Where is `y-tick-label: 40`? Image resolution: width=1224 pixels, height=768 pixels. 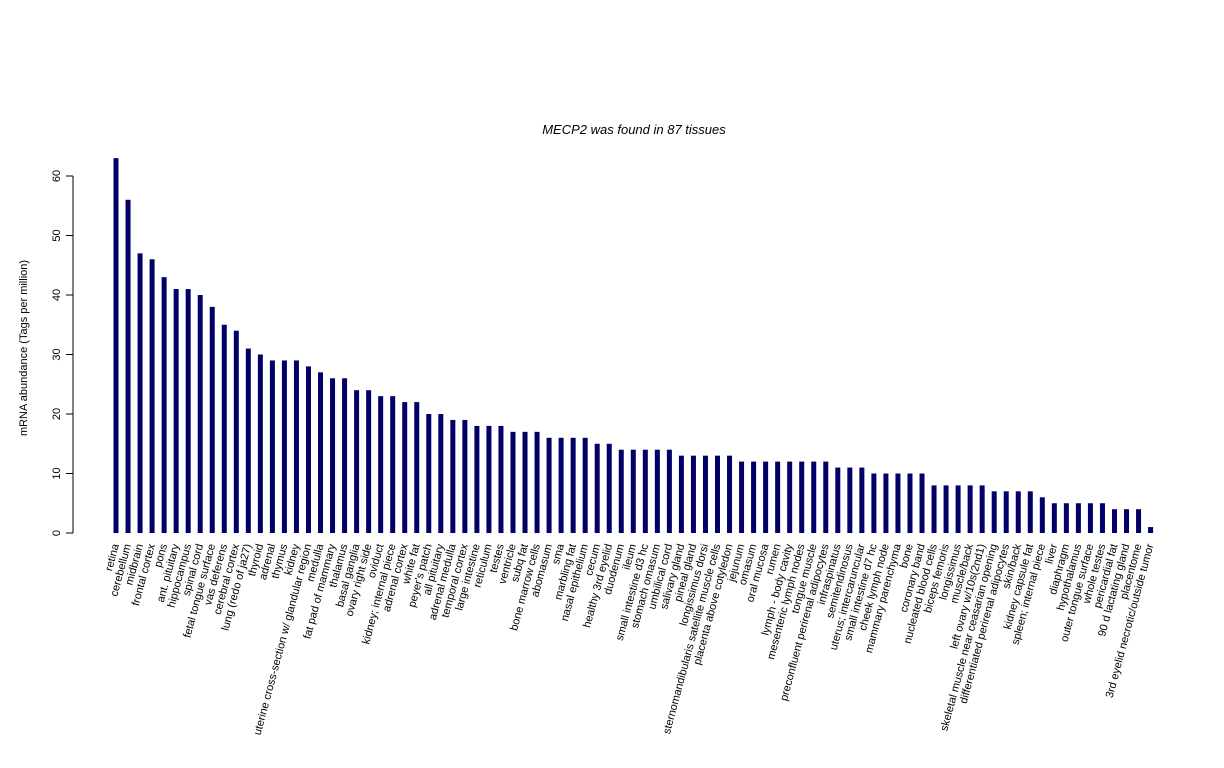 y-tick-label: 40 is located at coordinates (57, 295).